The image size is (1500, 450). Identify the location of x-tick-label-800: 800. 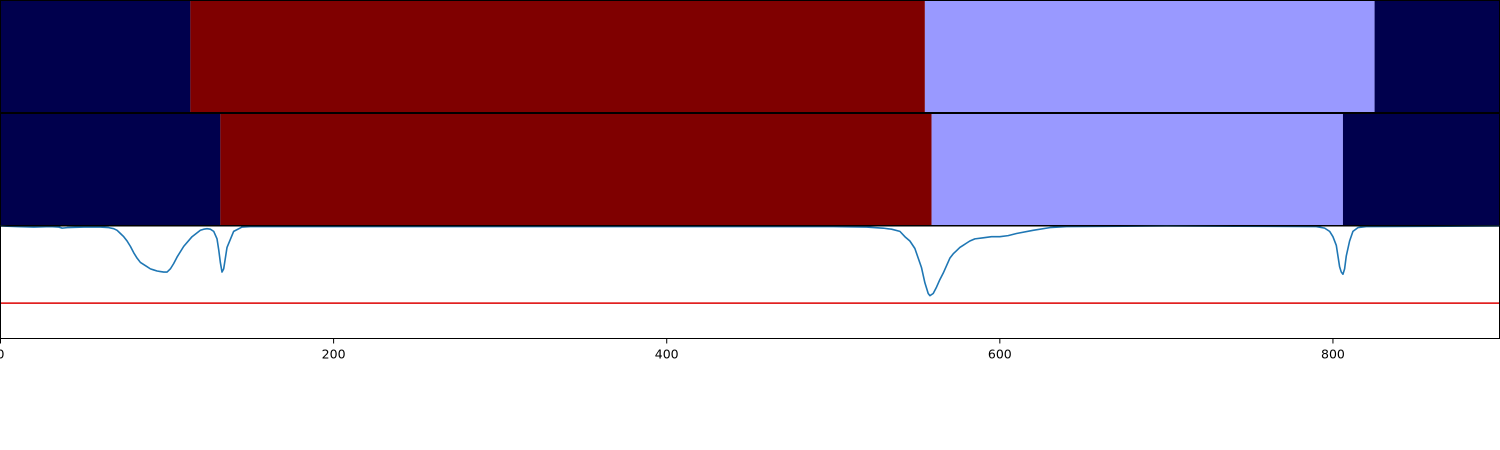
(1333, 354).